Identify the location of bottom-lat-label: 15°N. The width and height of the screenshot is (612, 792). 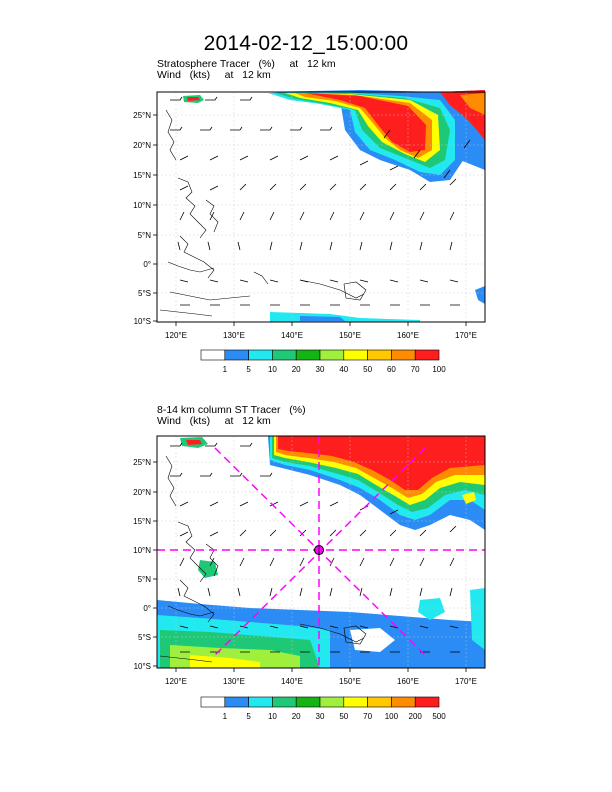
(142, 521).